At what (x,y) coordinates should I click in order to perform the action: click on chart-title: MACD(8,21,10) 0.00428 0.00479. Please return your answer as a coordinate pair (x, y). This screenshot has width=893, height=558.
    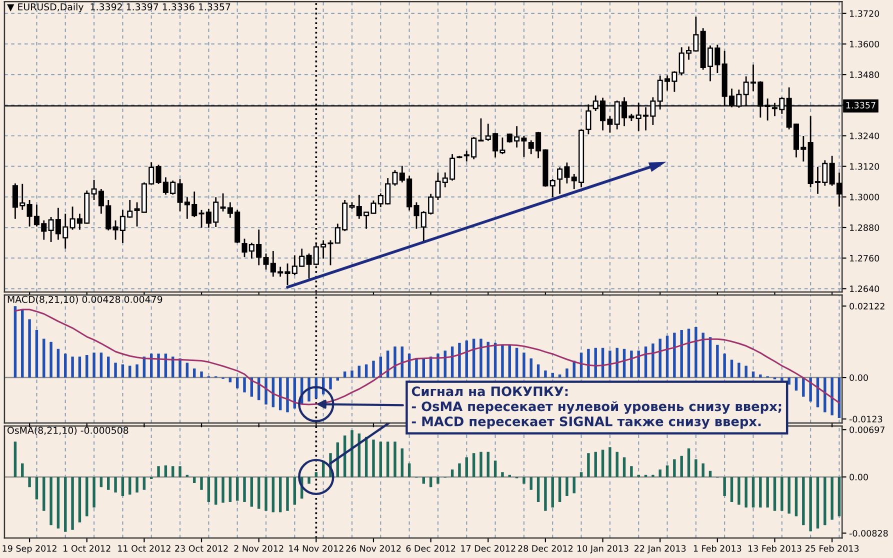
    Looking at the image, I should click on (85, 300).